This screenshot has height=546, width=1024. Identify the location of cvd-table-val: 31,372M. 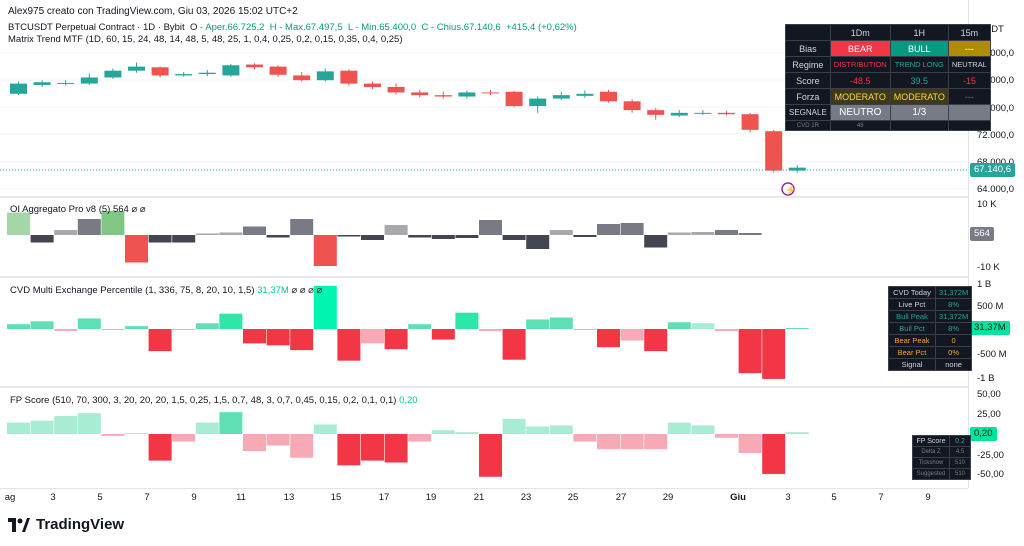
(953, 292).